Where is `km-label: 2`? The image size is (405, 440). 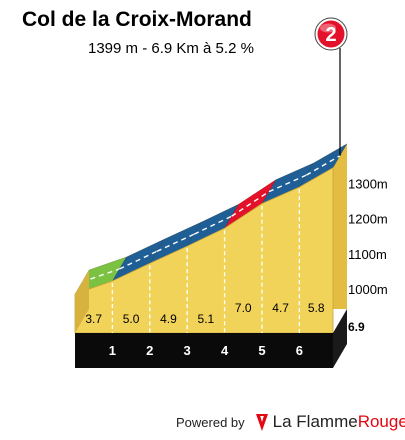
km-label: 2 is located at coordinates (149, 350).